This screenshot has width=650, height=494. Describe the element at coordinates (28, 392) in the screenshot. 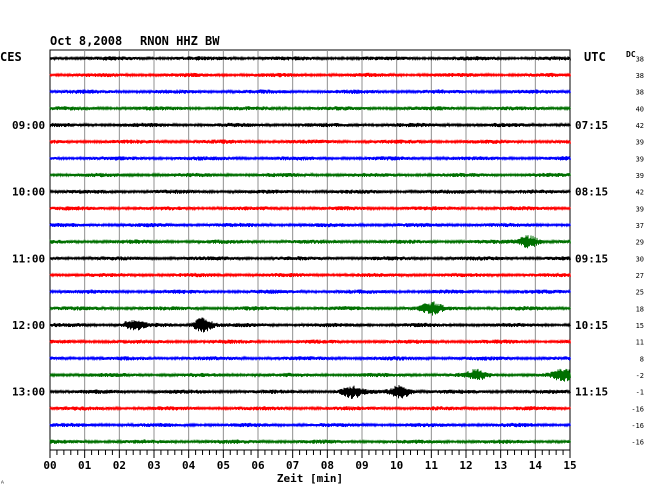

I see `left-time-label: 13:00` at that location.